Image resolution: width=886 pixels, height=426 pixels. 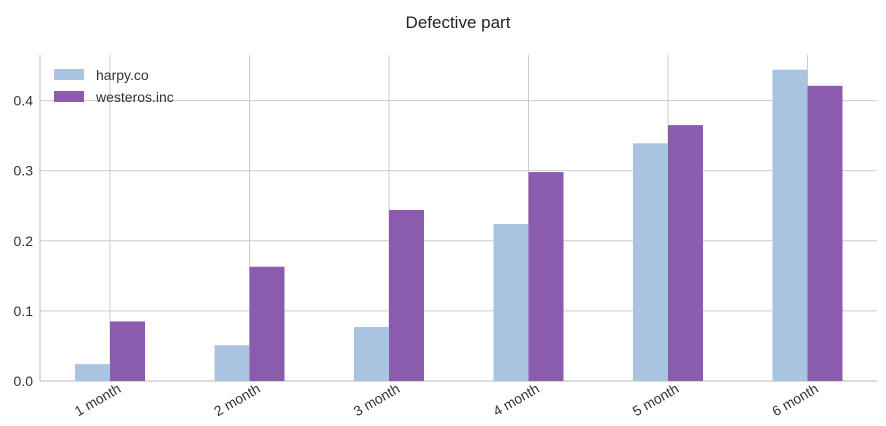 I want to click on x-tick-label: 4 month, so click(x=516, y=399).